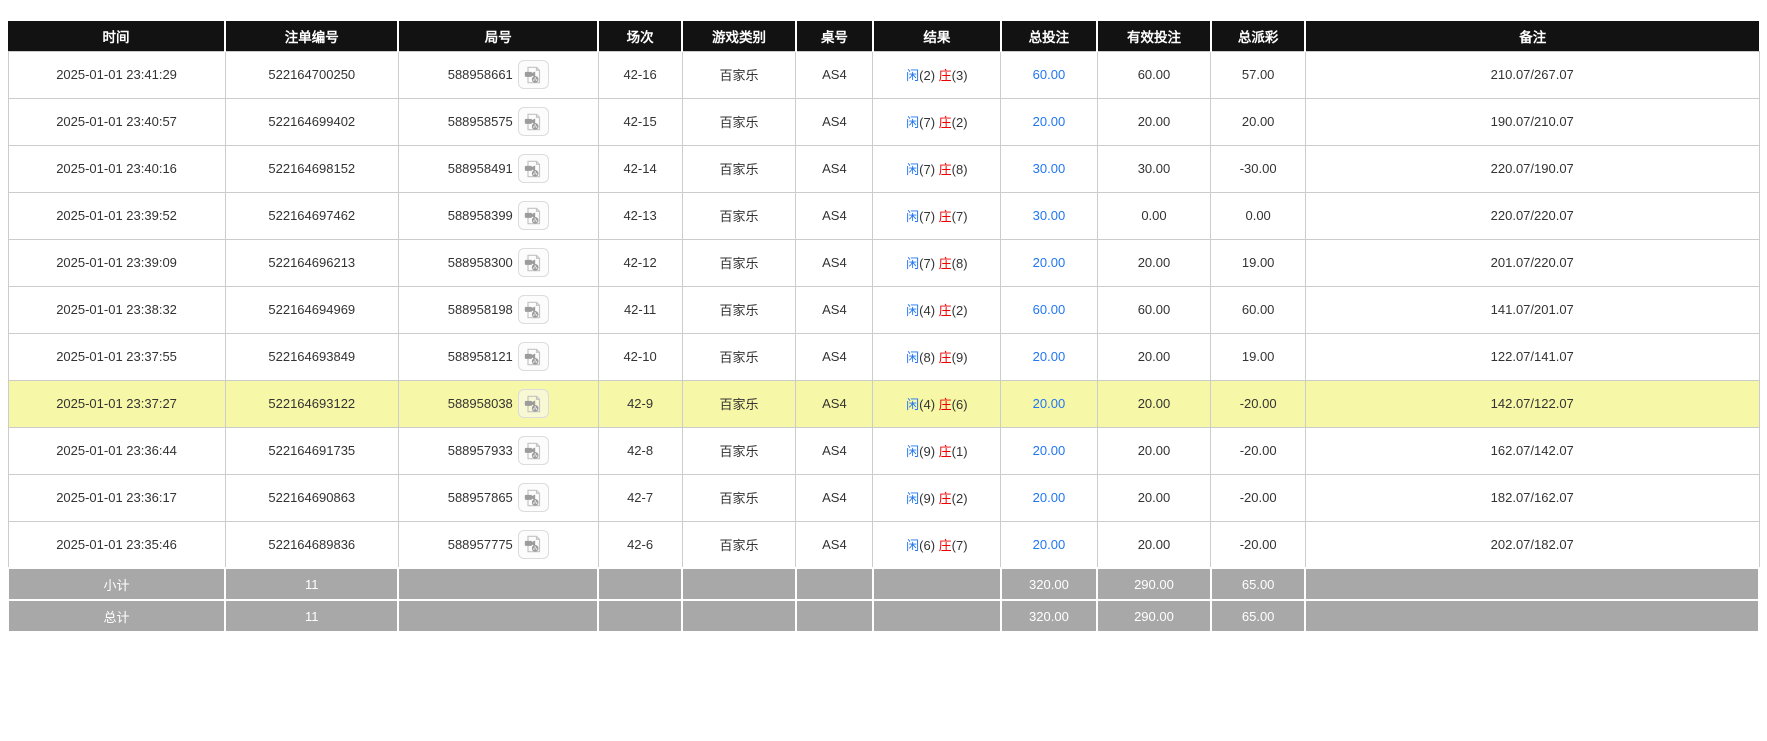 This screenshot has height=741, width=1767. What do you see at coordinates (498, 74) in the screenshot?
I see `round-number-group: 588958661` at bounding box center [498, 74].